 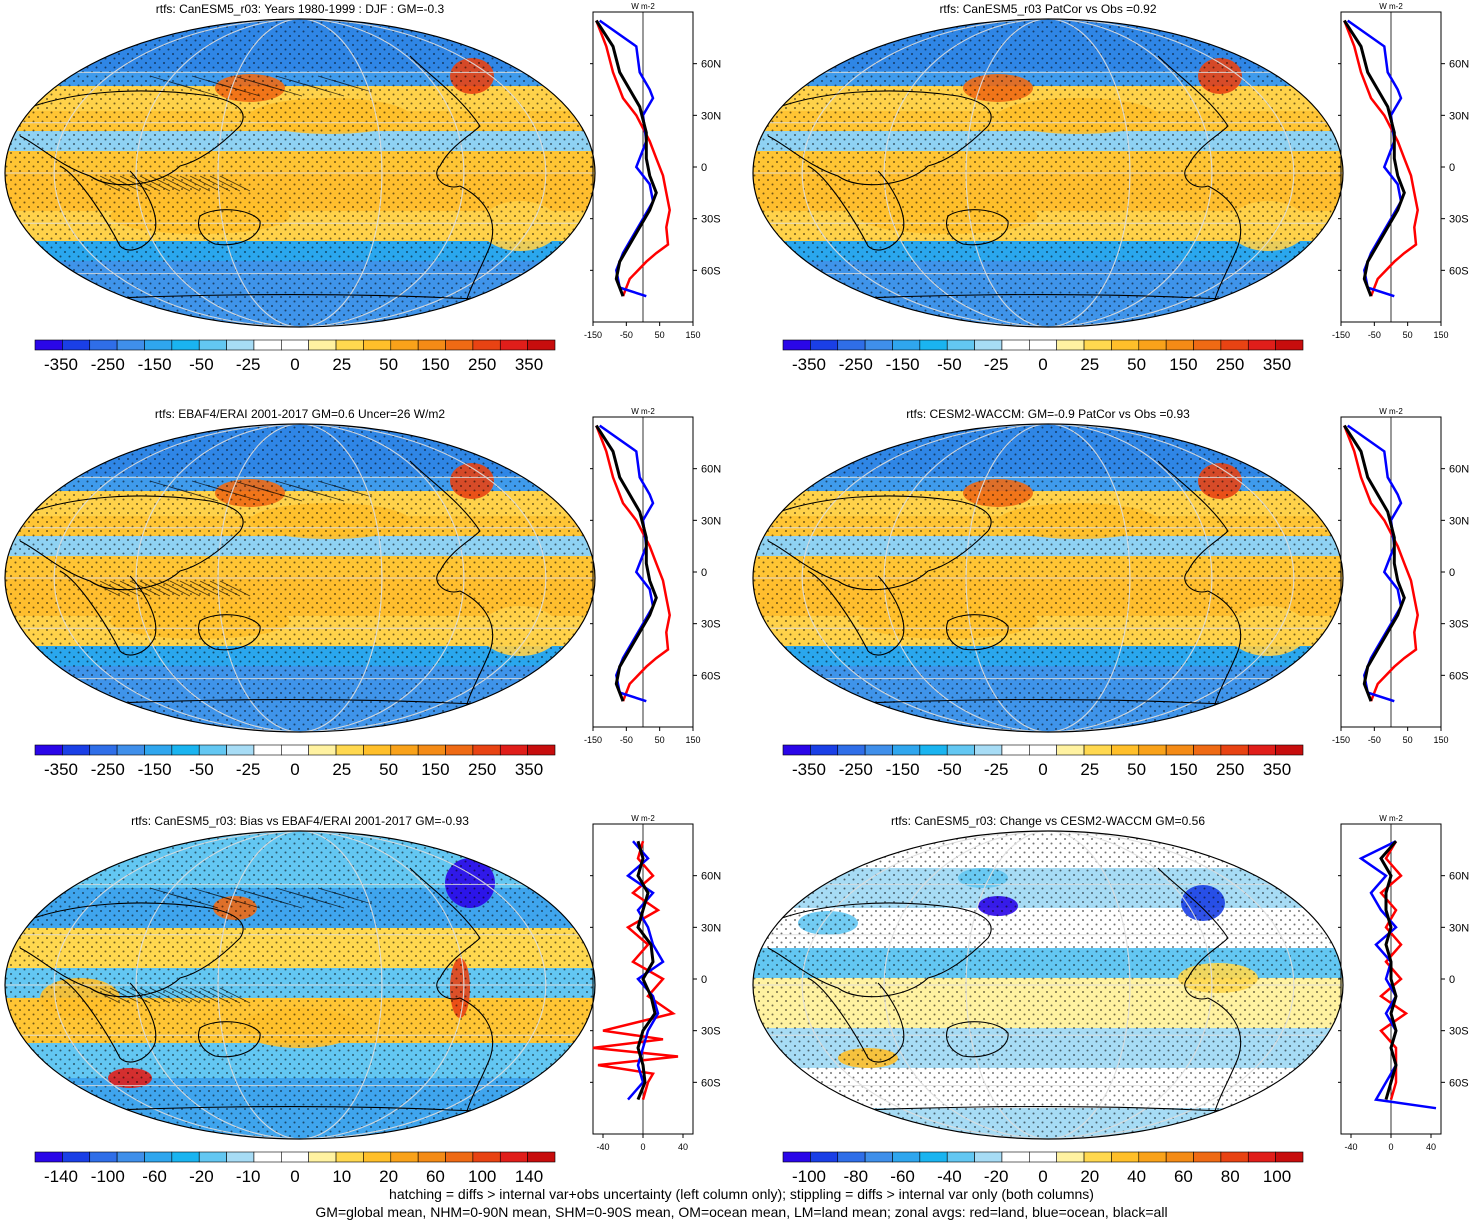 I want to click on colorbar-tick-label: -350, so click(x=61, y=364).